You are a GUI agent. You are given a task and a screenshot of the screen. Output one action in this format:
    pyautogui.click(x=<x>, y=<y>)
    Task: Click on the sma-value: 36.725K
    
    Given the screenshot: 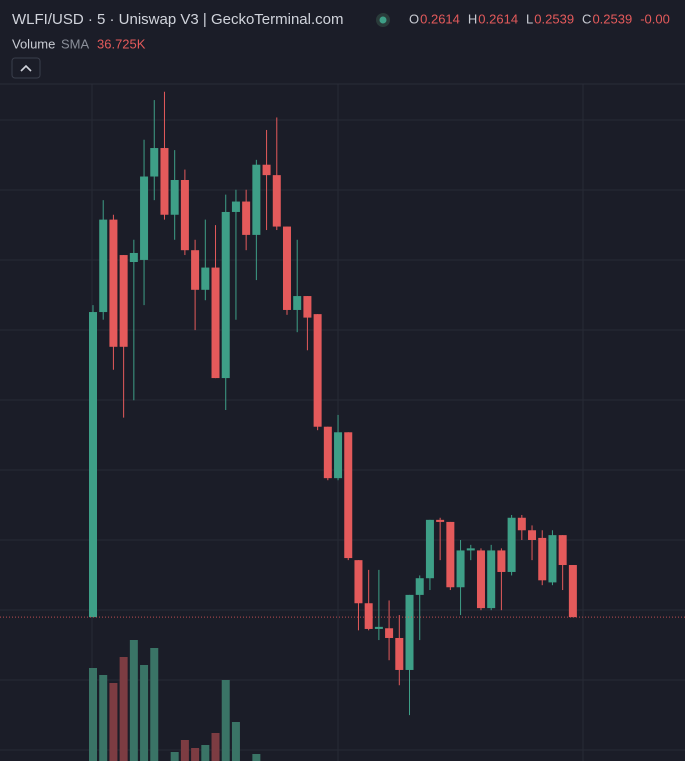 What is the action you would take?
    pyautogui.click(x=121, y=43)
    